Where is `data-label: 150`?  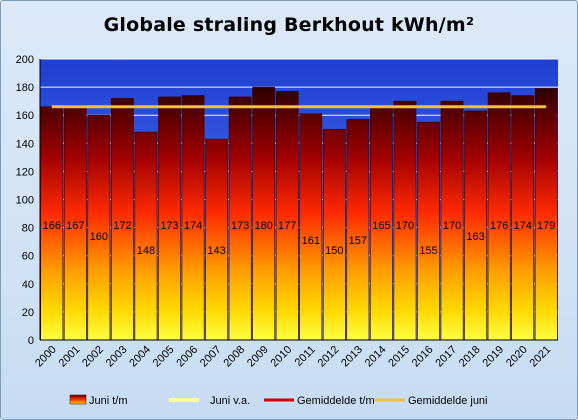
data-label: 150 is located at coordinates (334, 251).